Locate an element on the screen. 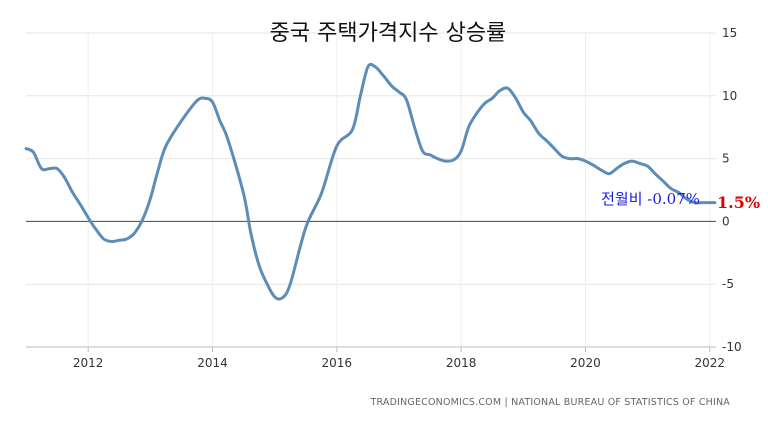  last-value-label: 1.5% is located at coordinates (738, 202).